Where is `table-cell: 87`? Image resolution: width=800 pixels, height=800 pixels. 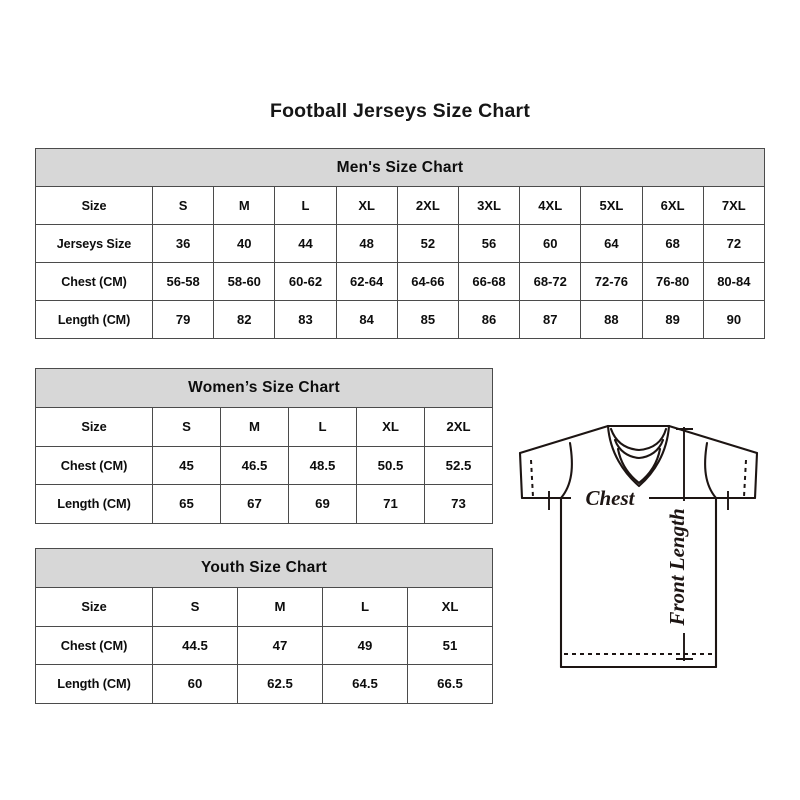 table-cell: 87 is located at coordinates (550, 319).